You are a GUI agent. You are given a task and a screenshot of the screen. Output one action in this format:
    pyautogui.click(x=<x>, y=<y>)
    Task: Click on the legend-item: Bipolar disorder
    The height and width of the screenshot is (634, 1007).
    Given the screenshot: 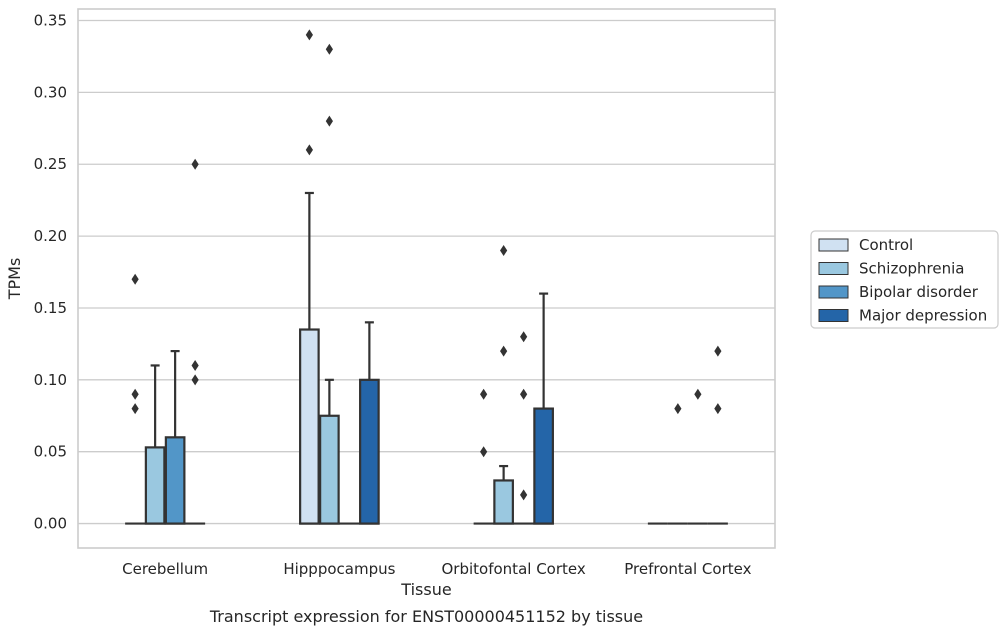 What is the action you would take?
    pyautogui.click(x=898, y=292)
    